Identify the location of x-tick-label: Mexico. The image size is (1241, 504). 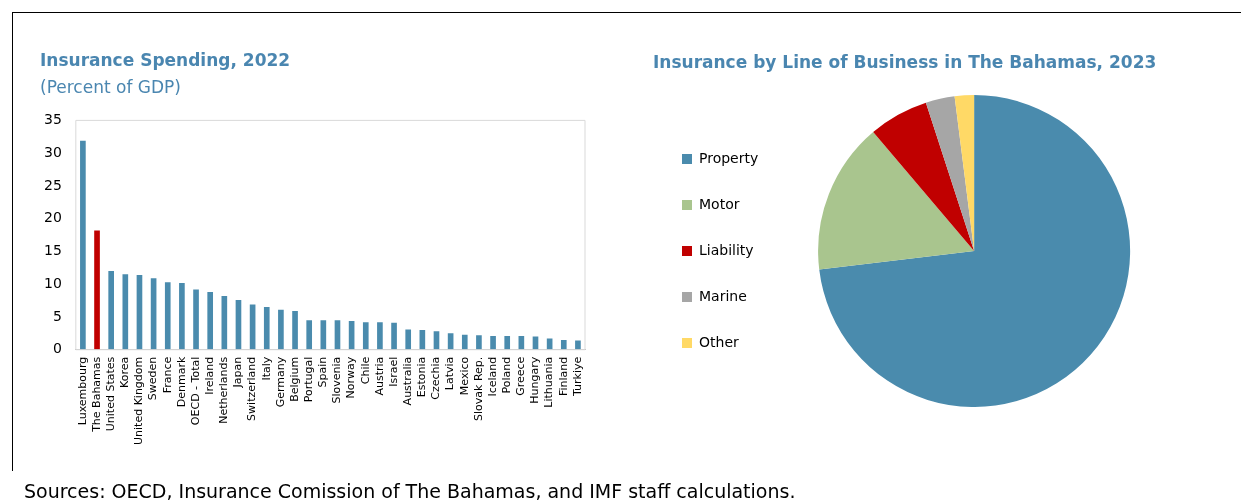
(464, 376).